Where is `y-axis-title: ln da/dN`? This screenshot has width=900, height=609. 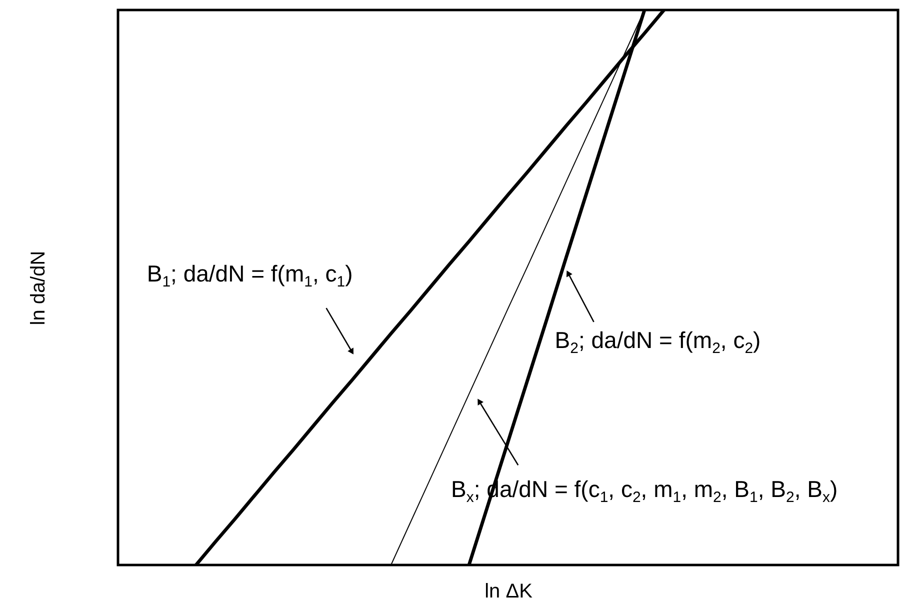 y-axis-title: ln da/dN is located at coordinates (39, 288).